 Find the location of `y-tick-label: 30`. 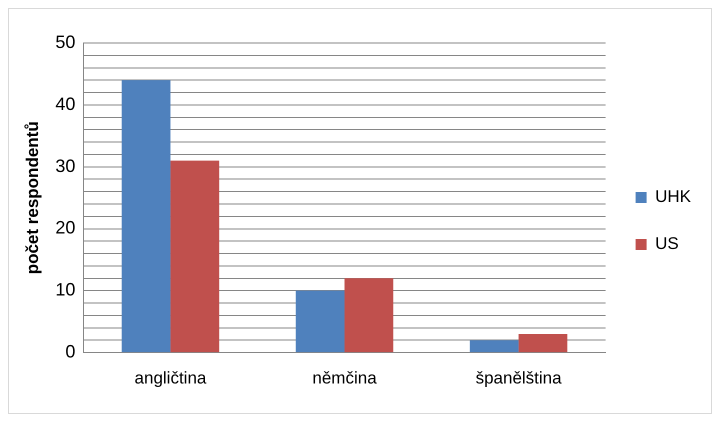

y-tick-label: 30 is located at coordinates (65, 166).